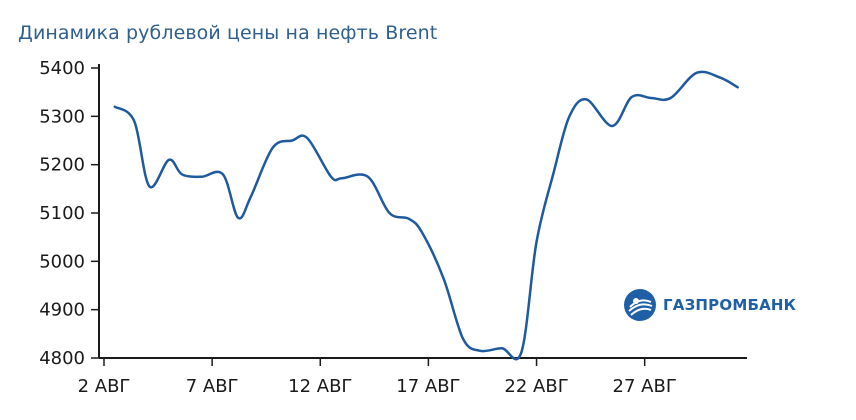  Describe the element at coordinates (228, 33) in the screenshot. I see `chart-title: Динамика рублевой цены на нефть Brent` at that location.